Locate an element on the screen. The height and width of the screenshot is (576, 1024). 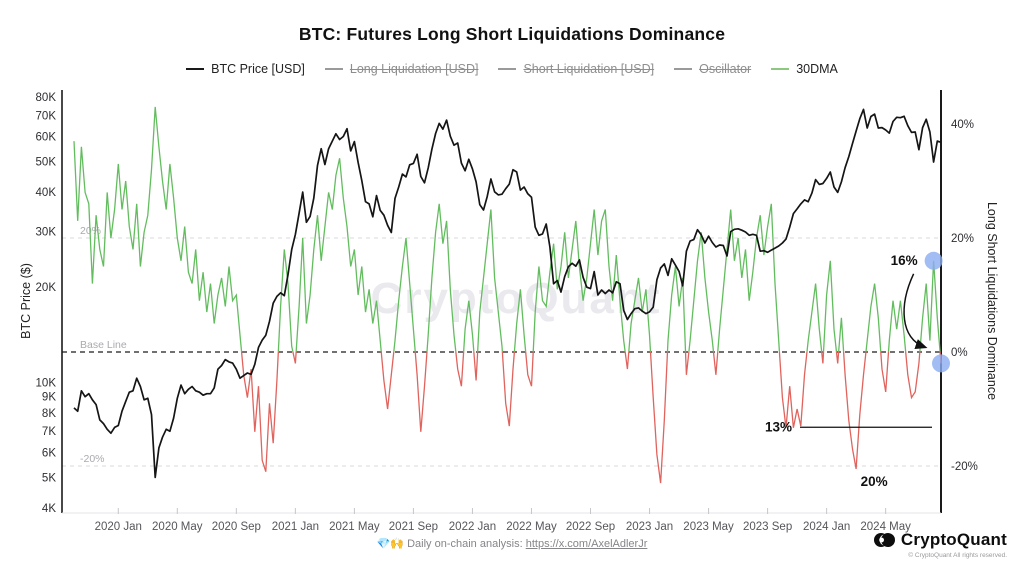
footer-link: https://x.com/AxelAdlerJr is located at coordinates (586, 544).